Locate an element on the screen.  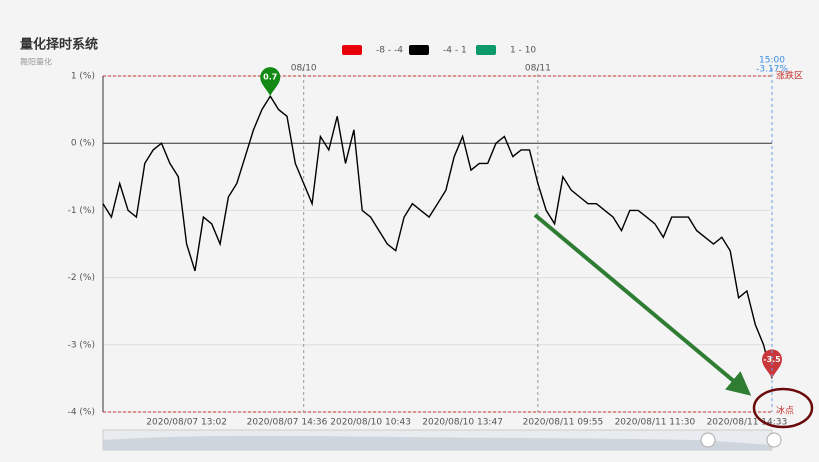
chart-title: 量化择时系统 is located at coordinates (59, 45).